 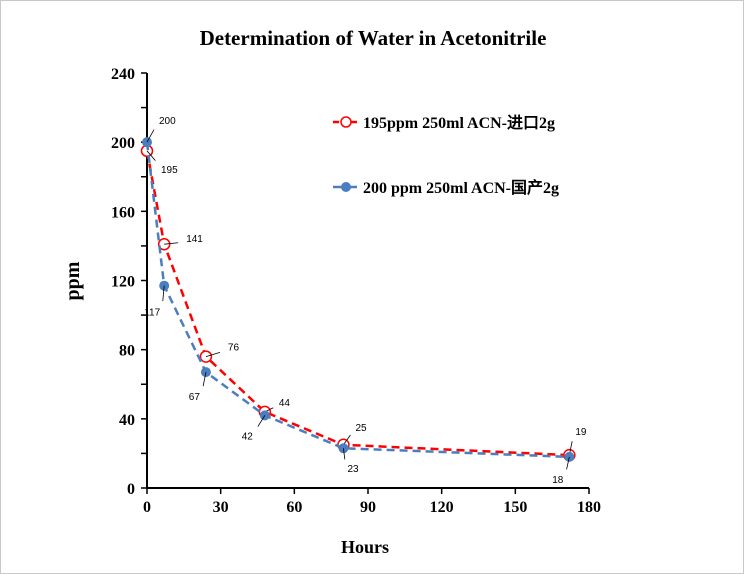 What do you see at coordinates (73, 280) in the screenshot?
I see `y-axis-label: ppm` at bounding box center [73, 280].